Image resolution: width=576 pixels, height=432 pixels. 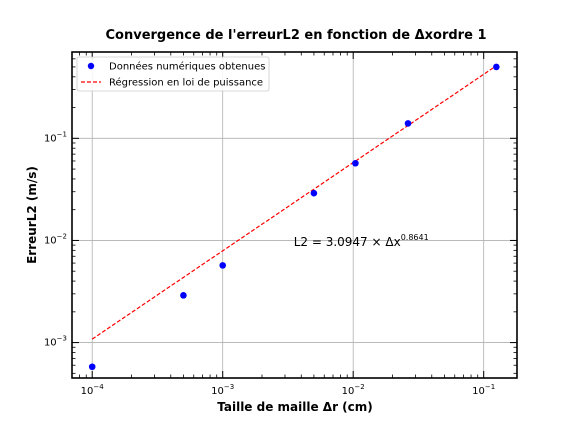 What do you see at coordinates (62, 134) in the screenshot?
I see `y-tick-label-exp-2: −1` at bounding box center [62, 134].